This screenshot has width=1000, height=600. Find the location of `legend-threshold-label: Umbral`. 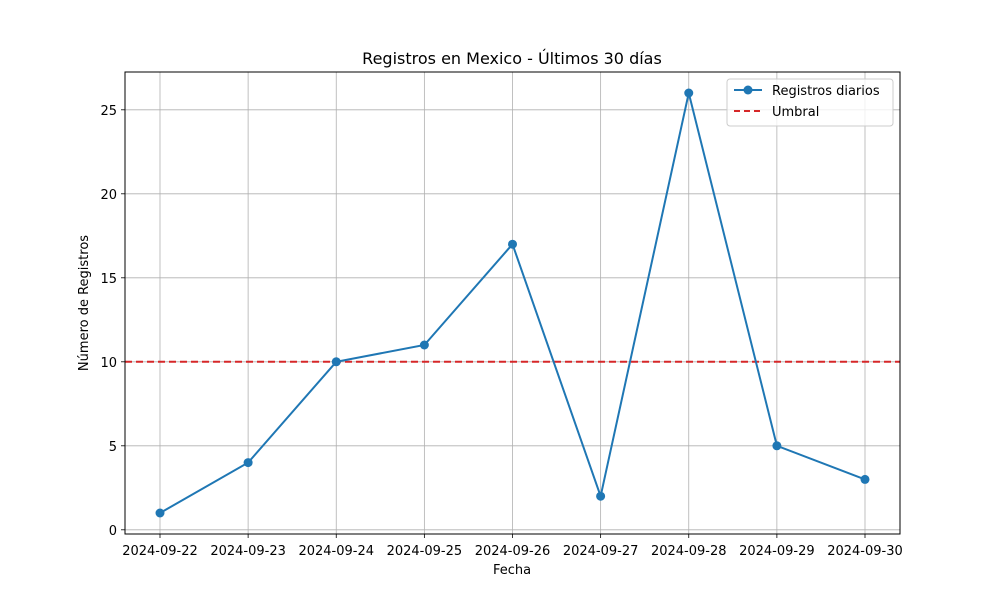

legend-threshold-label: Umbral is located at coordinates (795, 112).